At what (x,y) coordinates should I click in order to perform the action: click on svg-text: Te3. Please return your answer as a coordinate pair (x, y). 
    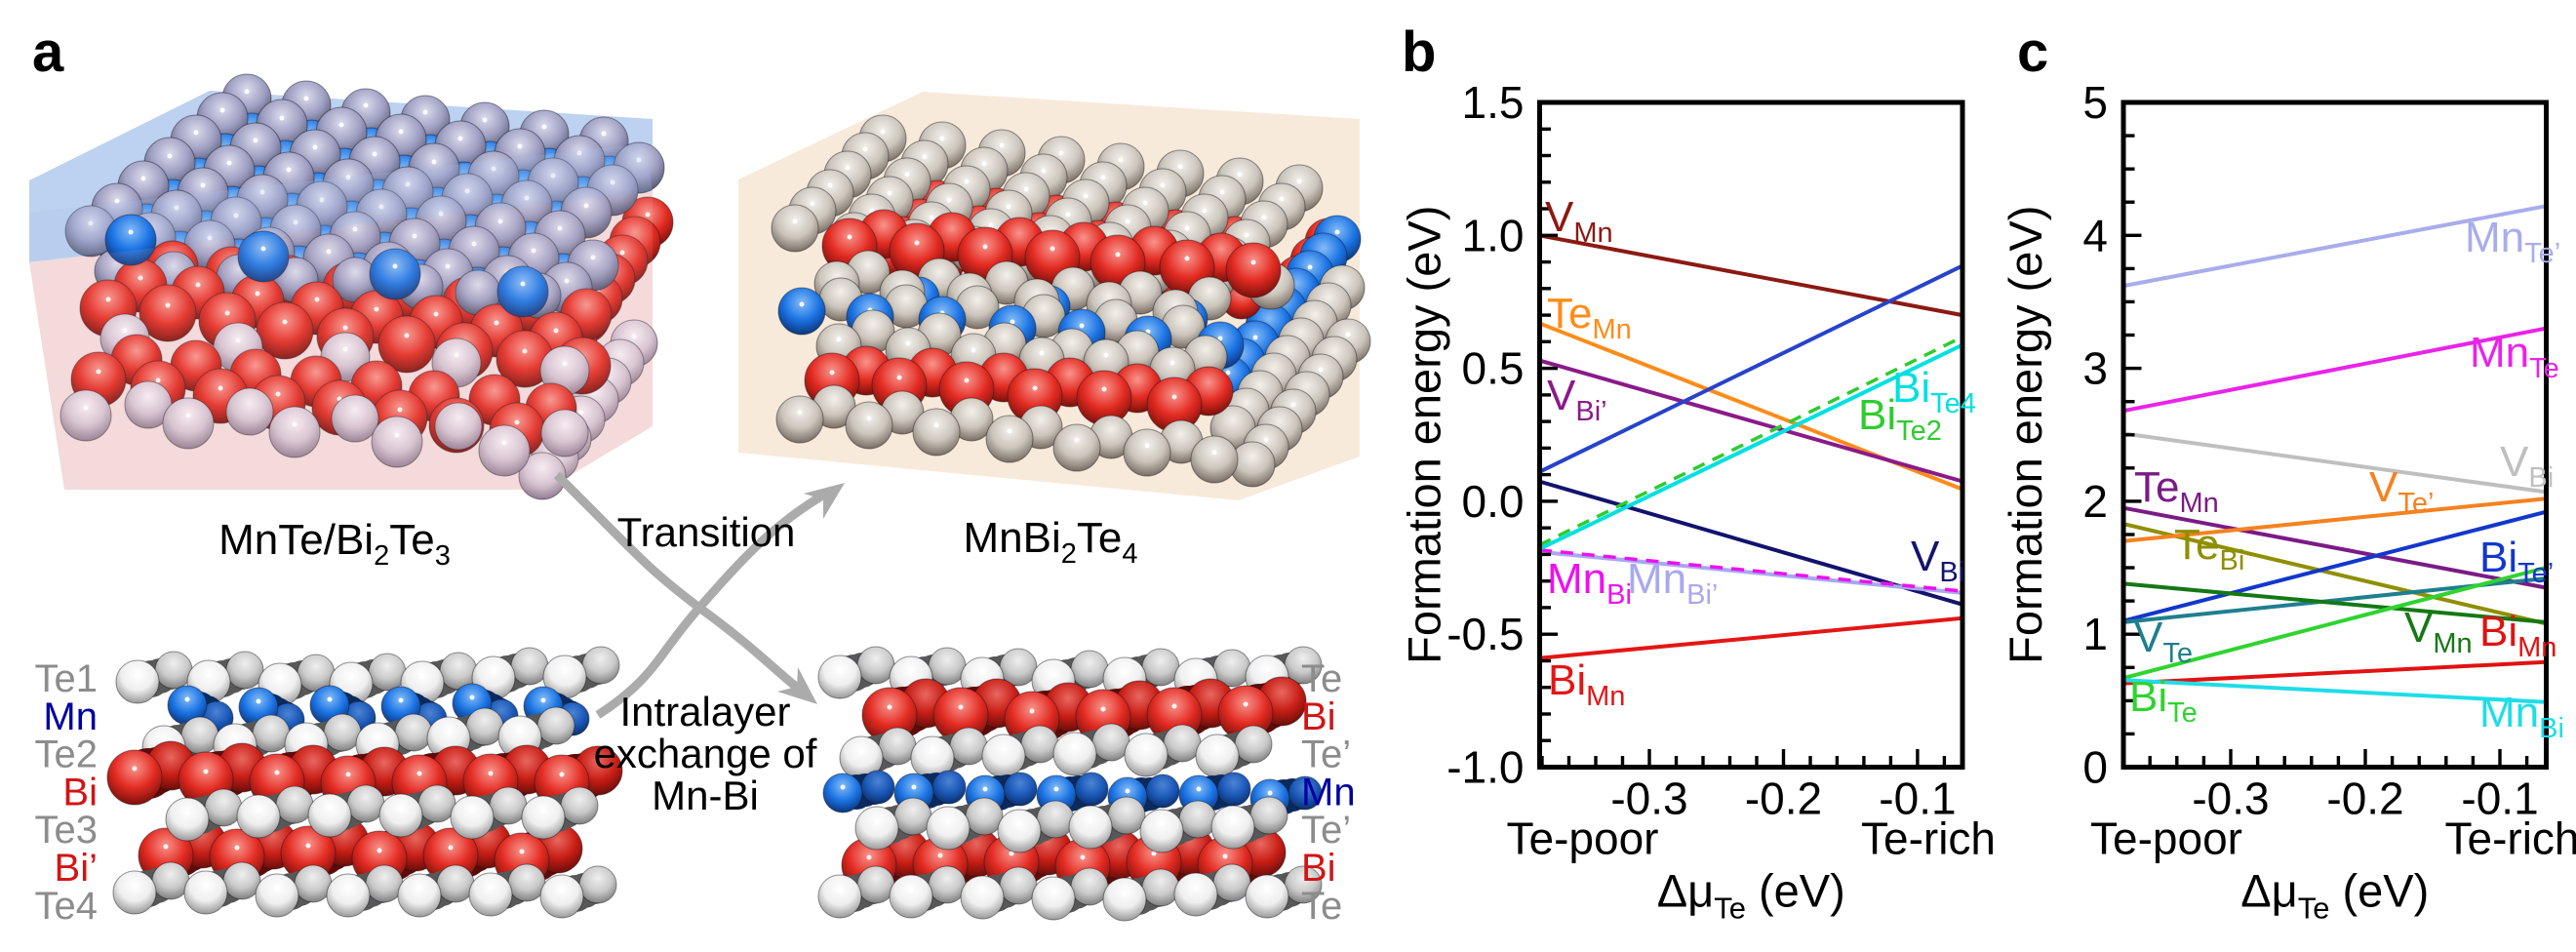
    Looking at the image, I should click on (67, 830).